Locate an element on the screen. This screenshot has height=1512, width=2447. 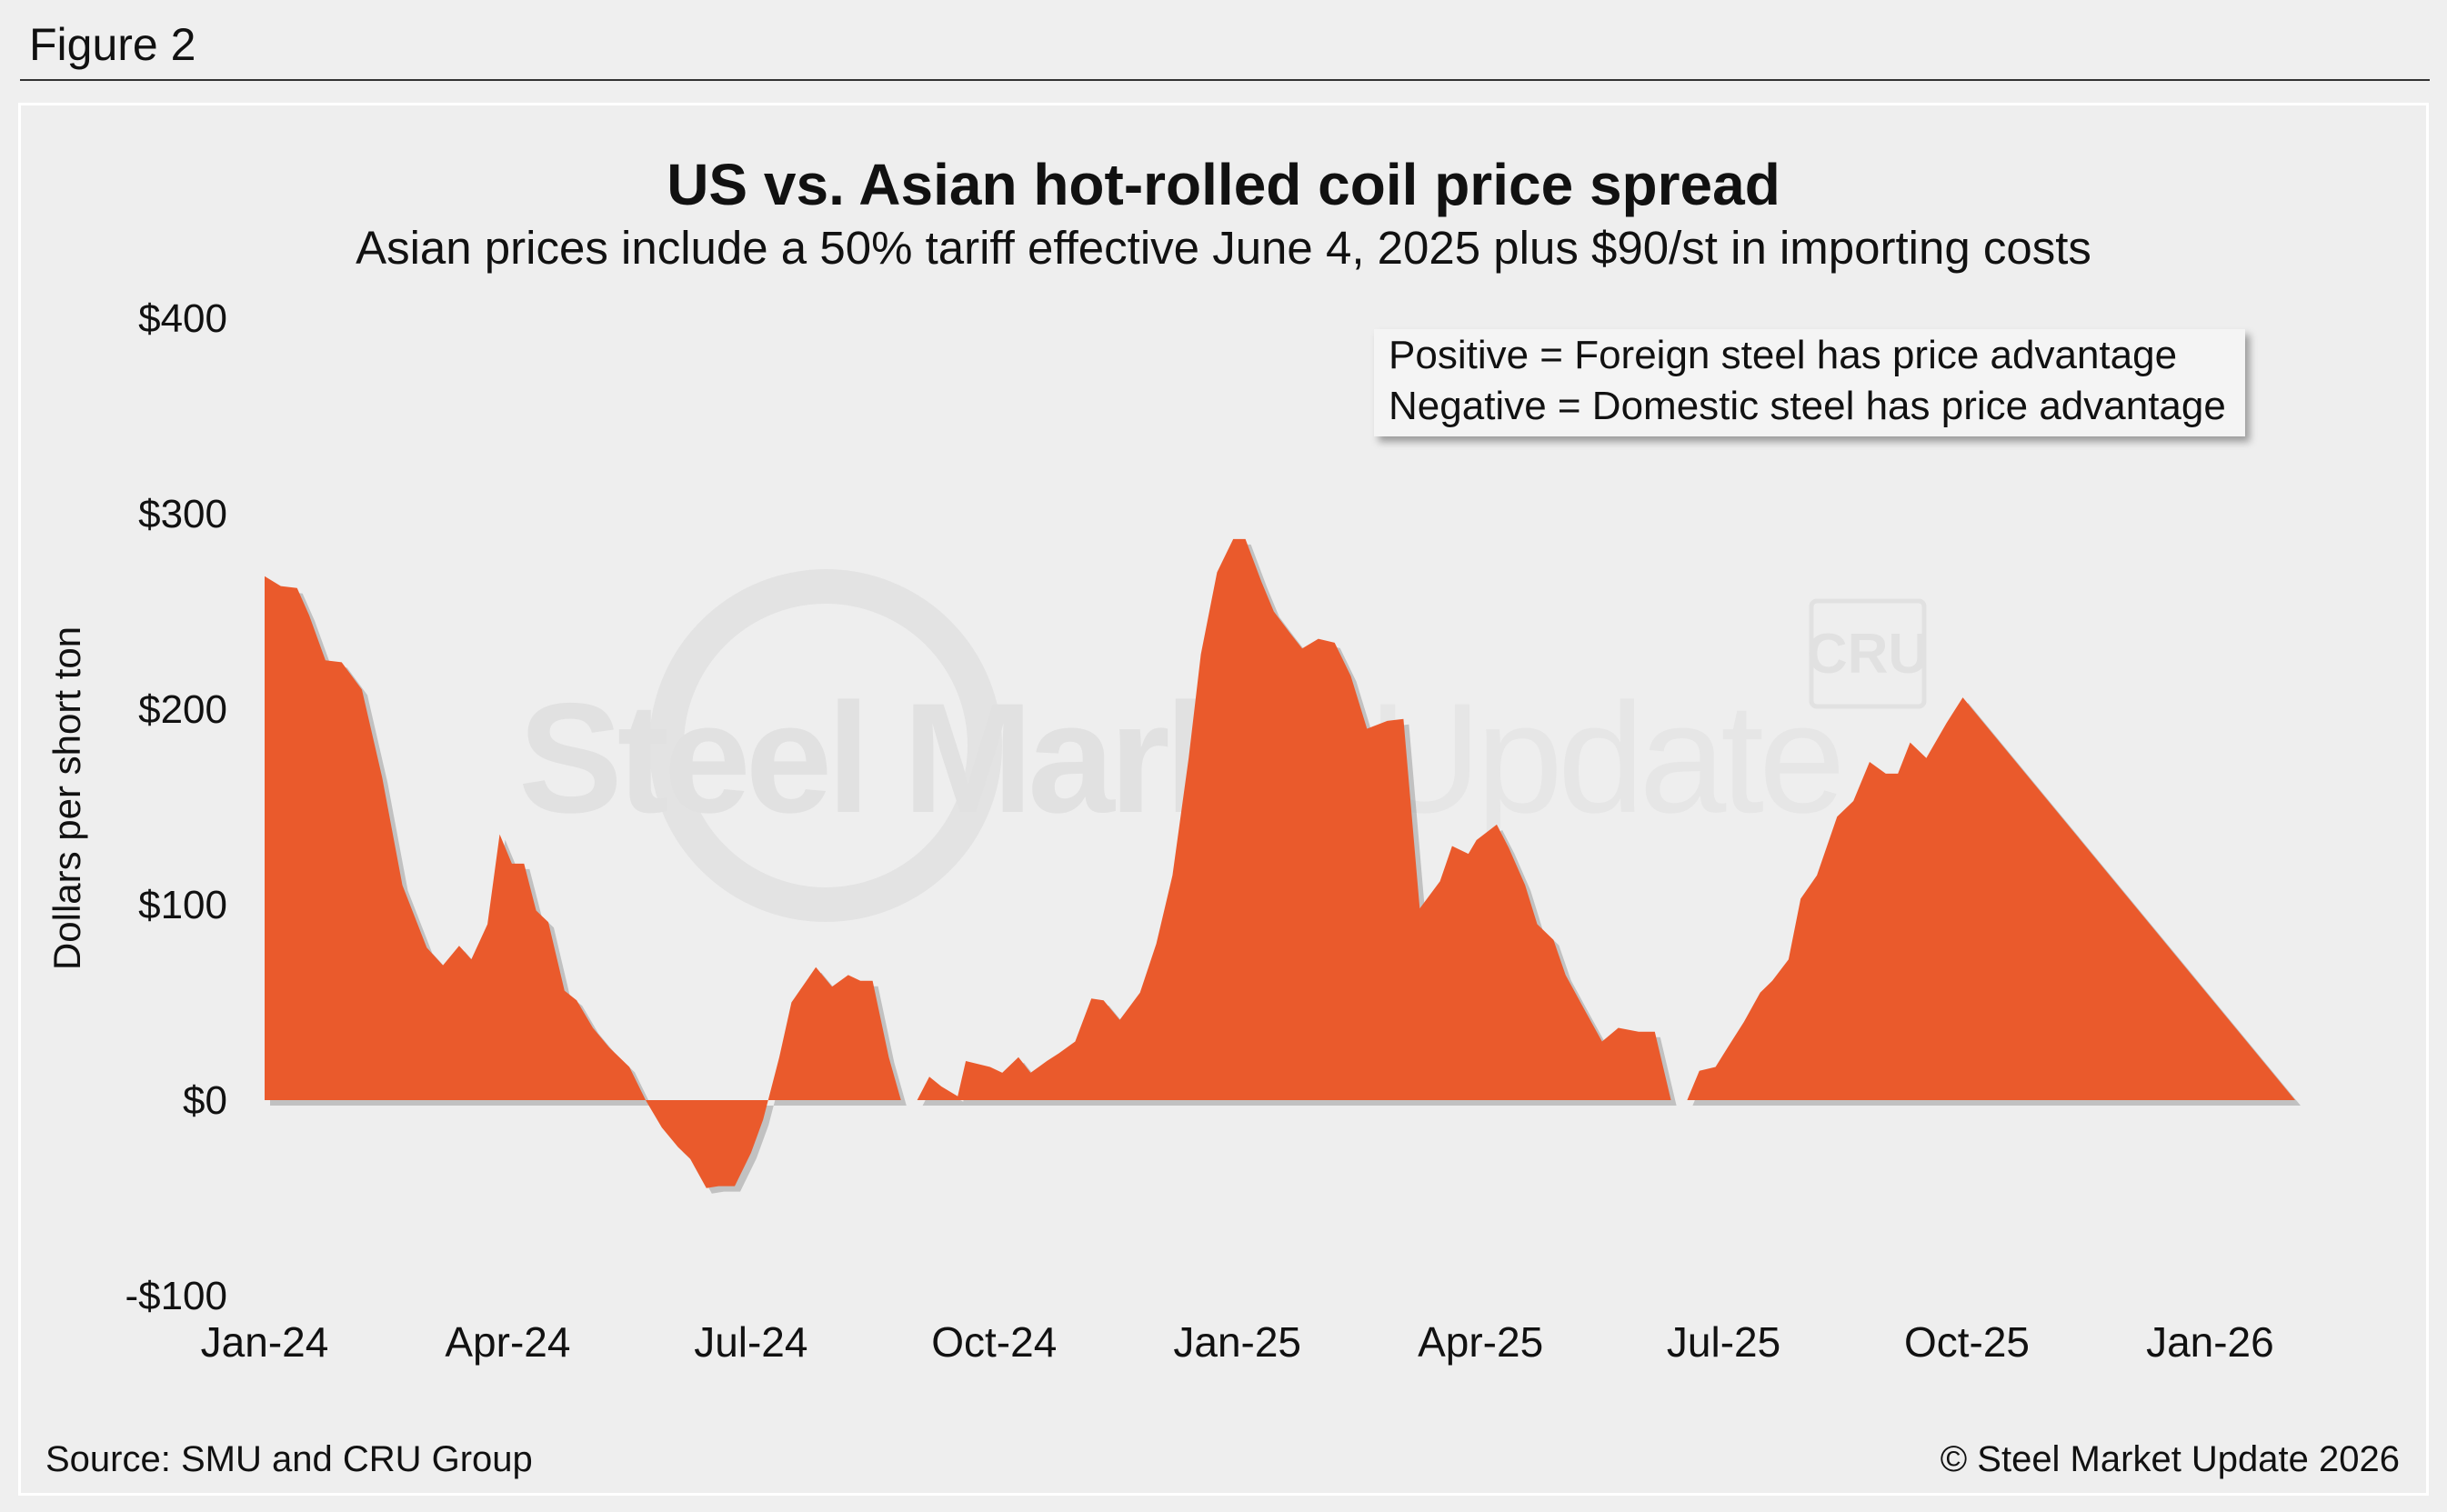
y-axis-label: Dollars per short ton is located at coordinates (66, 798).